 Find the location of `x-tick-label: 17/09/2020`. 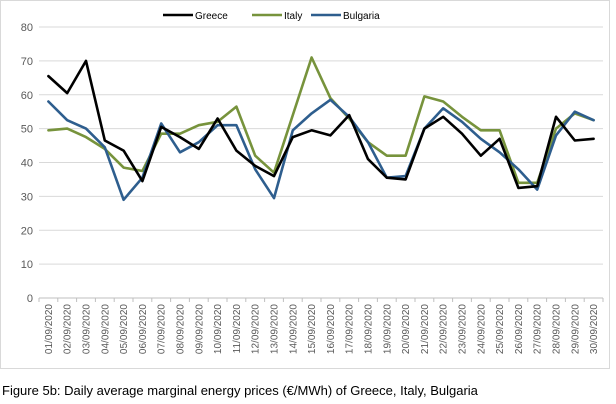

x-tick-label: 17/09/2020 is located at coordinates (350, 329).